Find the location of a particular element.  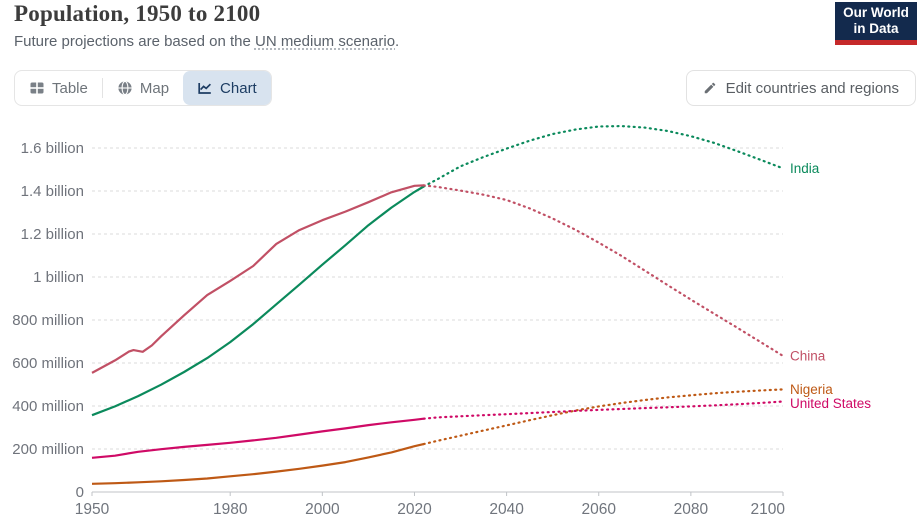

tab-chart-label: Chart is located at coordinates (238, 88).